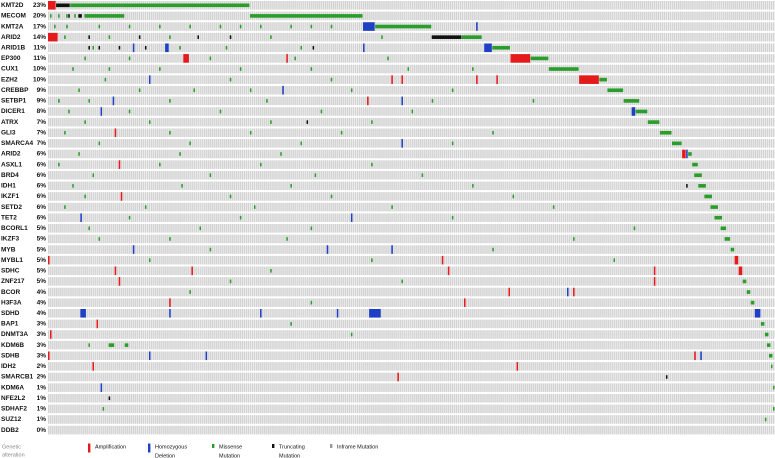  Describe the element at coordinates (42, 228) in the screenshot. I see `gene-frequency: 5%` at that location.